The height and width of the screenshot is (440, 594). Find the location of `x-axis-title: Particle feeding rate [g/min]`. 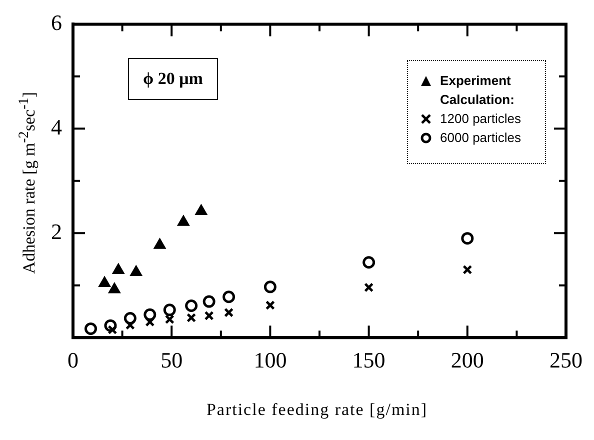

x-axis-title: Particle feeding rate [g/min] is located at coordinates (317, 410).